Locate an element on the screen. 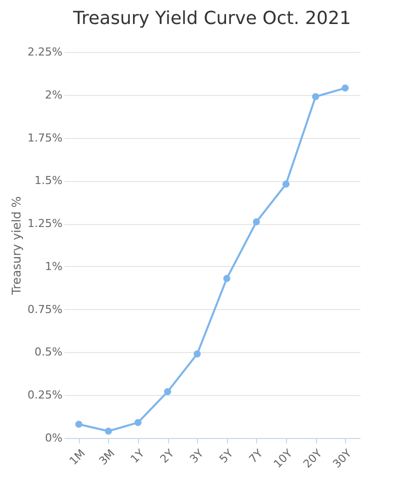 The image size is (400, 500). y-tick-label: 0.75% is located at coordinates (45, 309).